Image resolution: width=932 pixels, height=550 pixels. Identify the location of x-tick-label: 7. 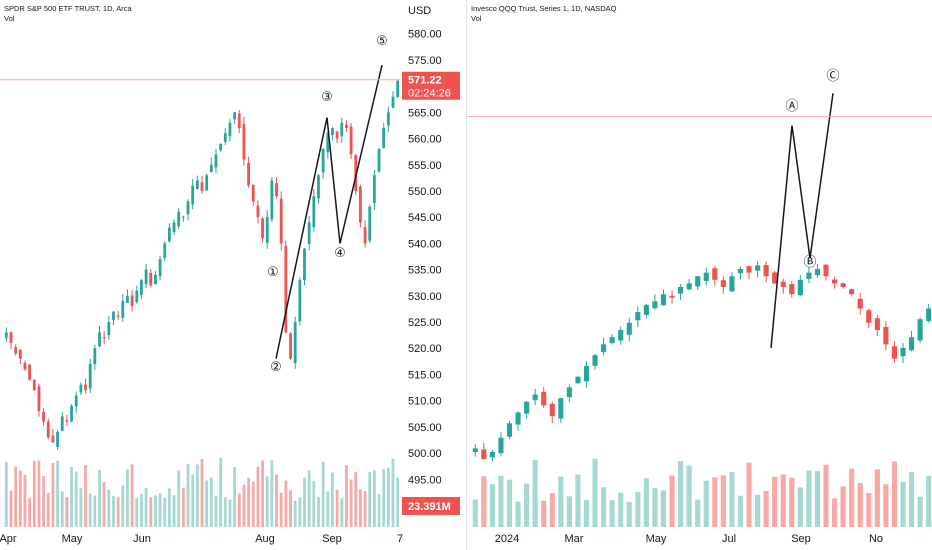
(400, 539).